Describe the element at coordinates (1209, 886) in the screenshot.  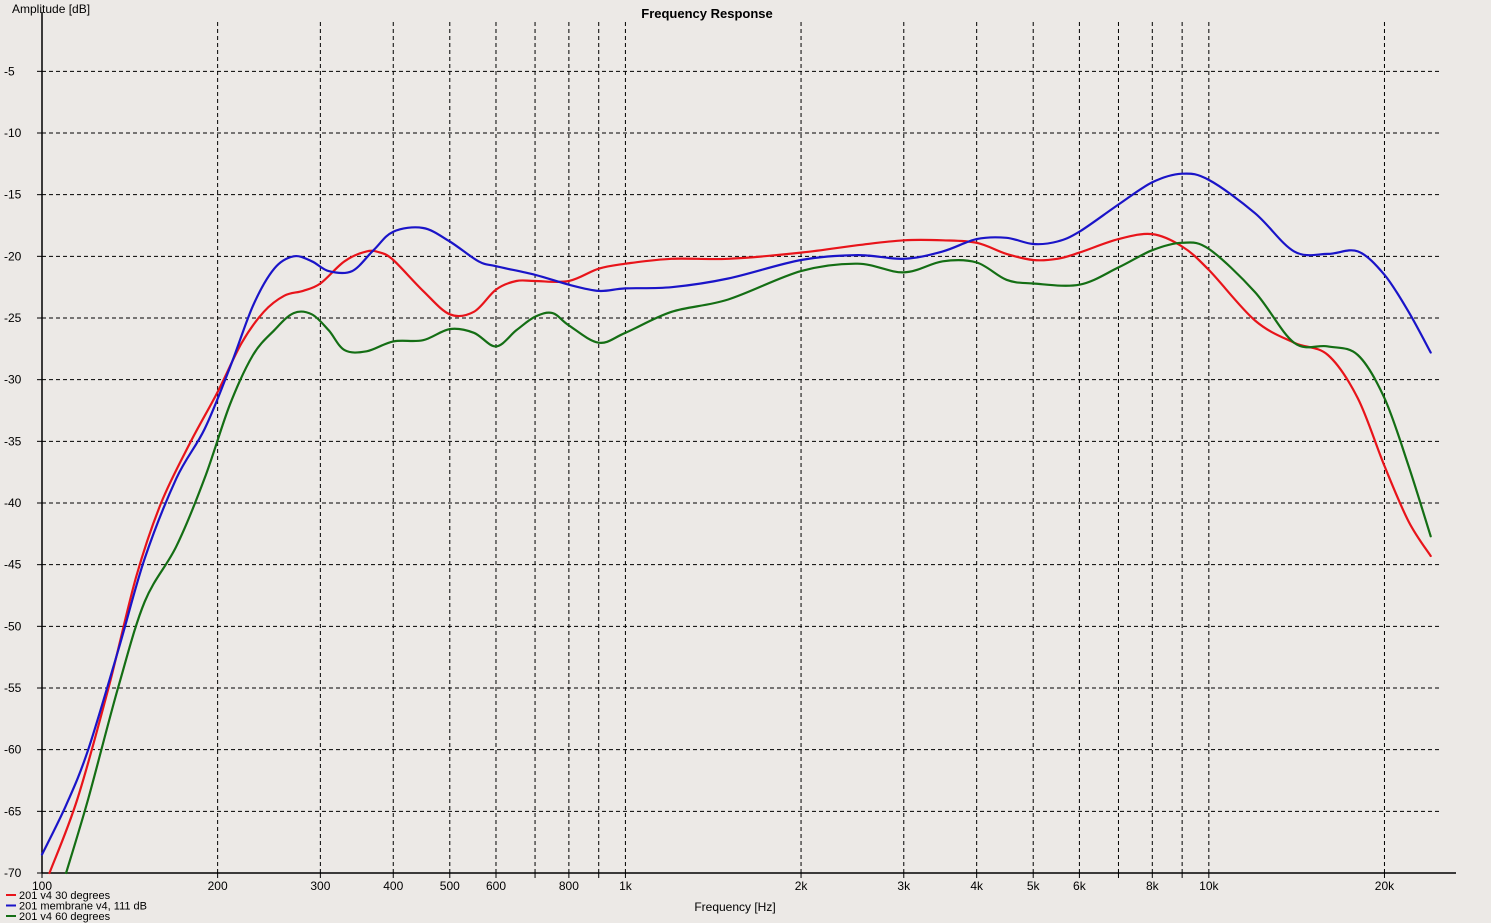
I see `x-tick-label: 10k` at that location.